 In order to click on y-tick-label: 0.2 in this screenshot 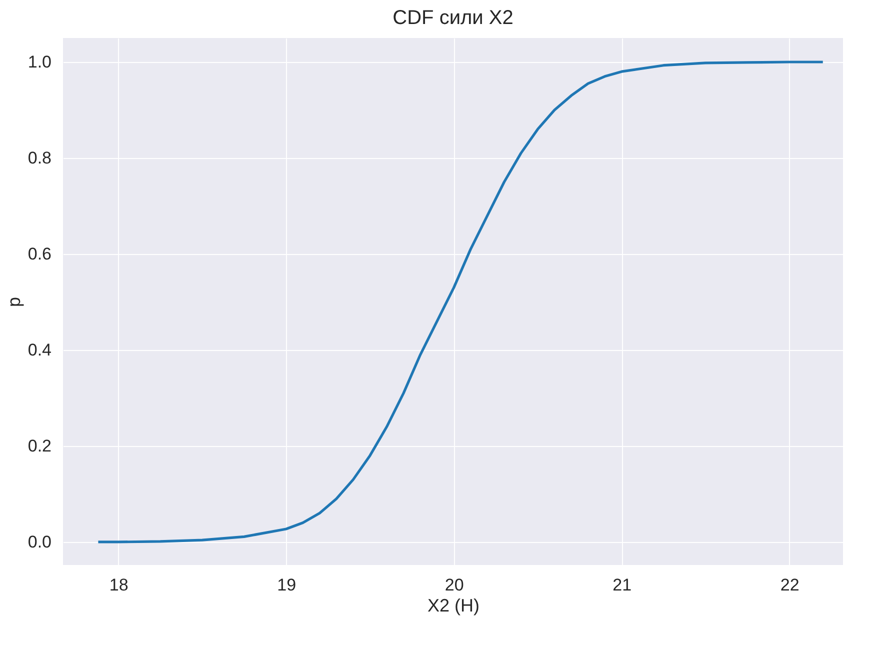, I will do `click(40, 446)`.